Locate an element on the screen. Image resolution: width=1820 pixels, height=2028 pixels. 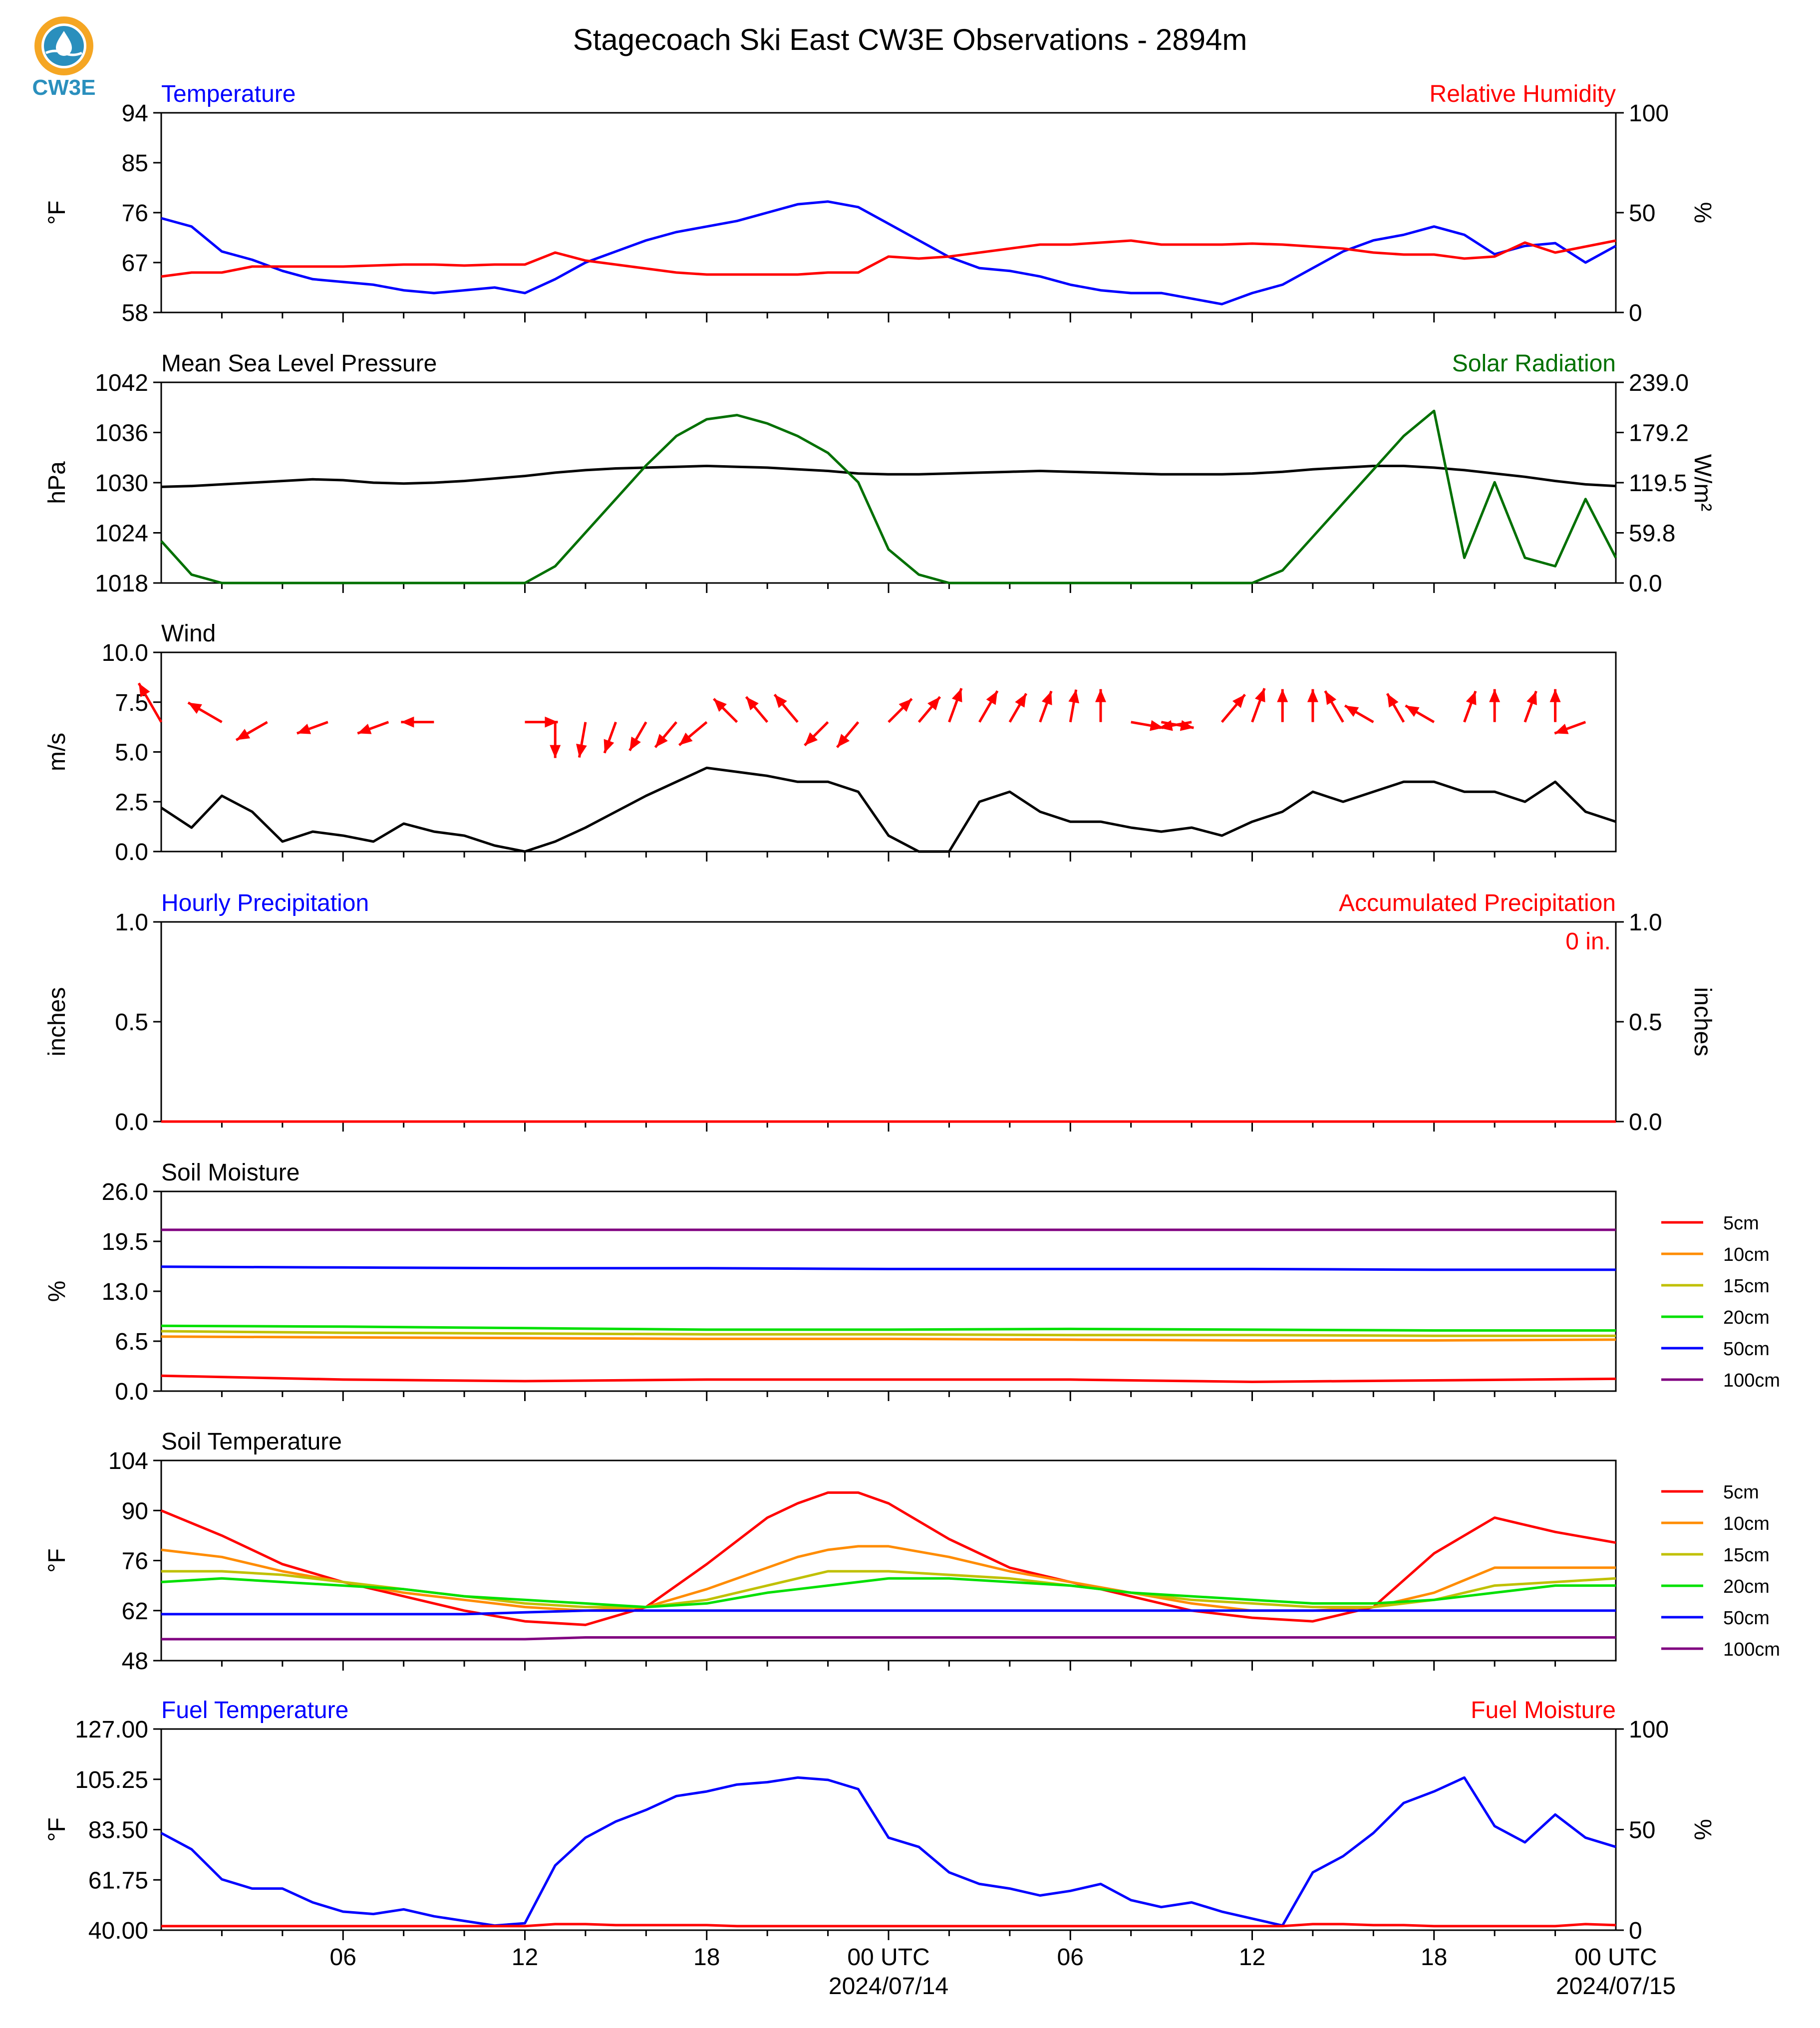
panel-title-right: Solar Radiation is located at coordinates (1534, 363).